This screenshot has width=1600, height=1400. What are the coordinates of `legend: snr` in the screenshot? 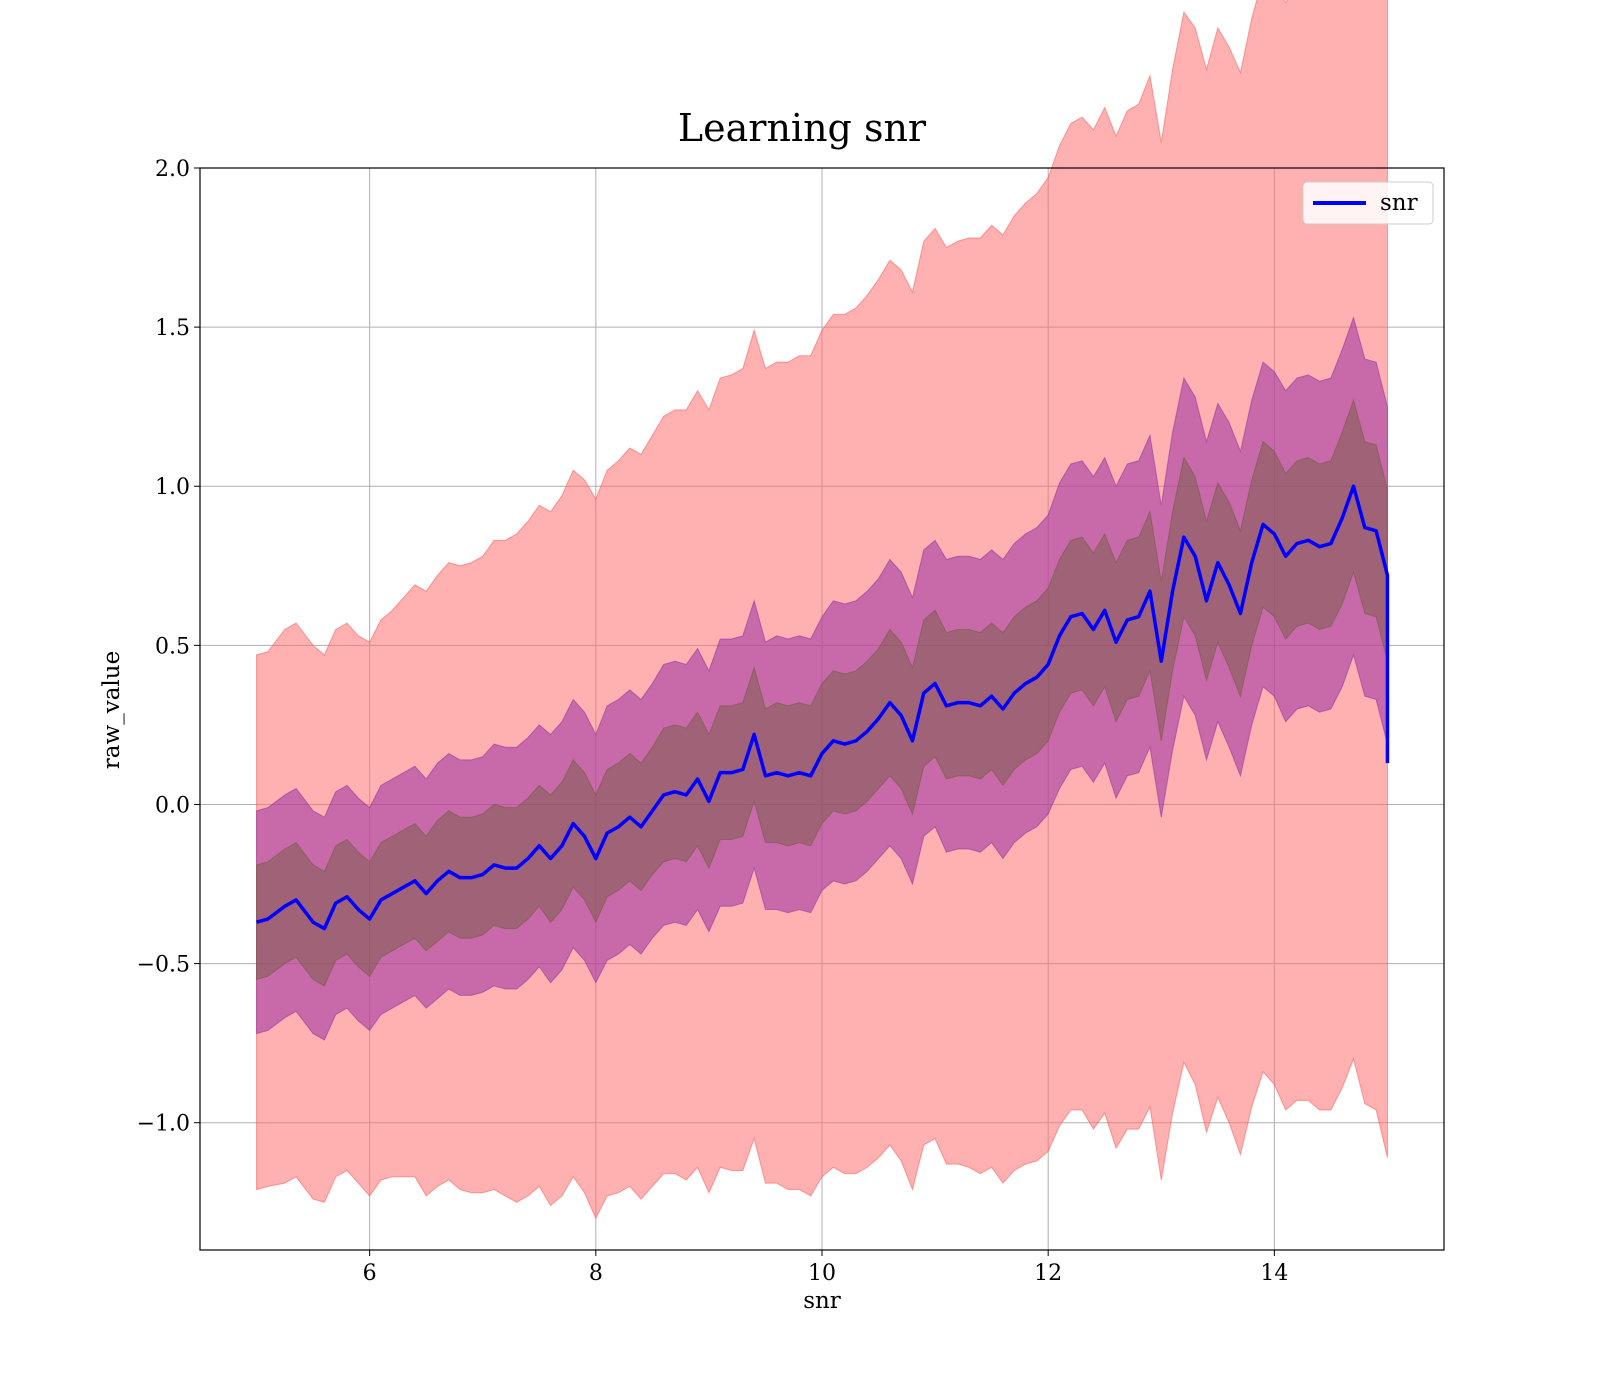 It's located at (1368, 203).